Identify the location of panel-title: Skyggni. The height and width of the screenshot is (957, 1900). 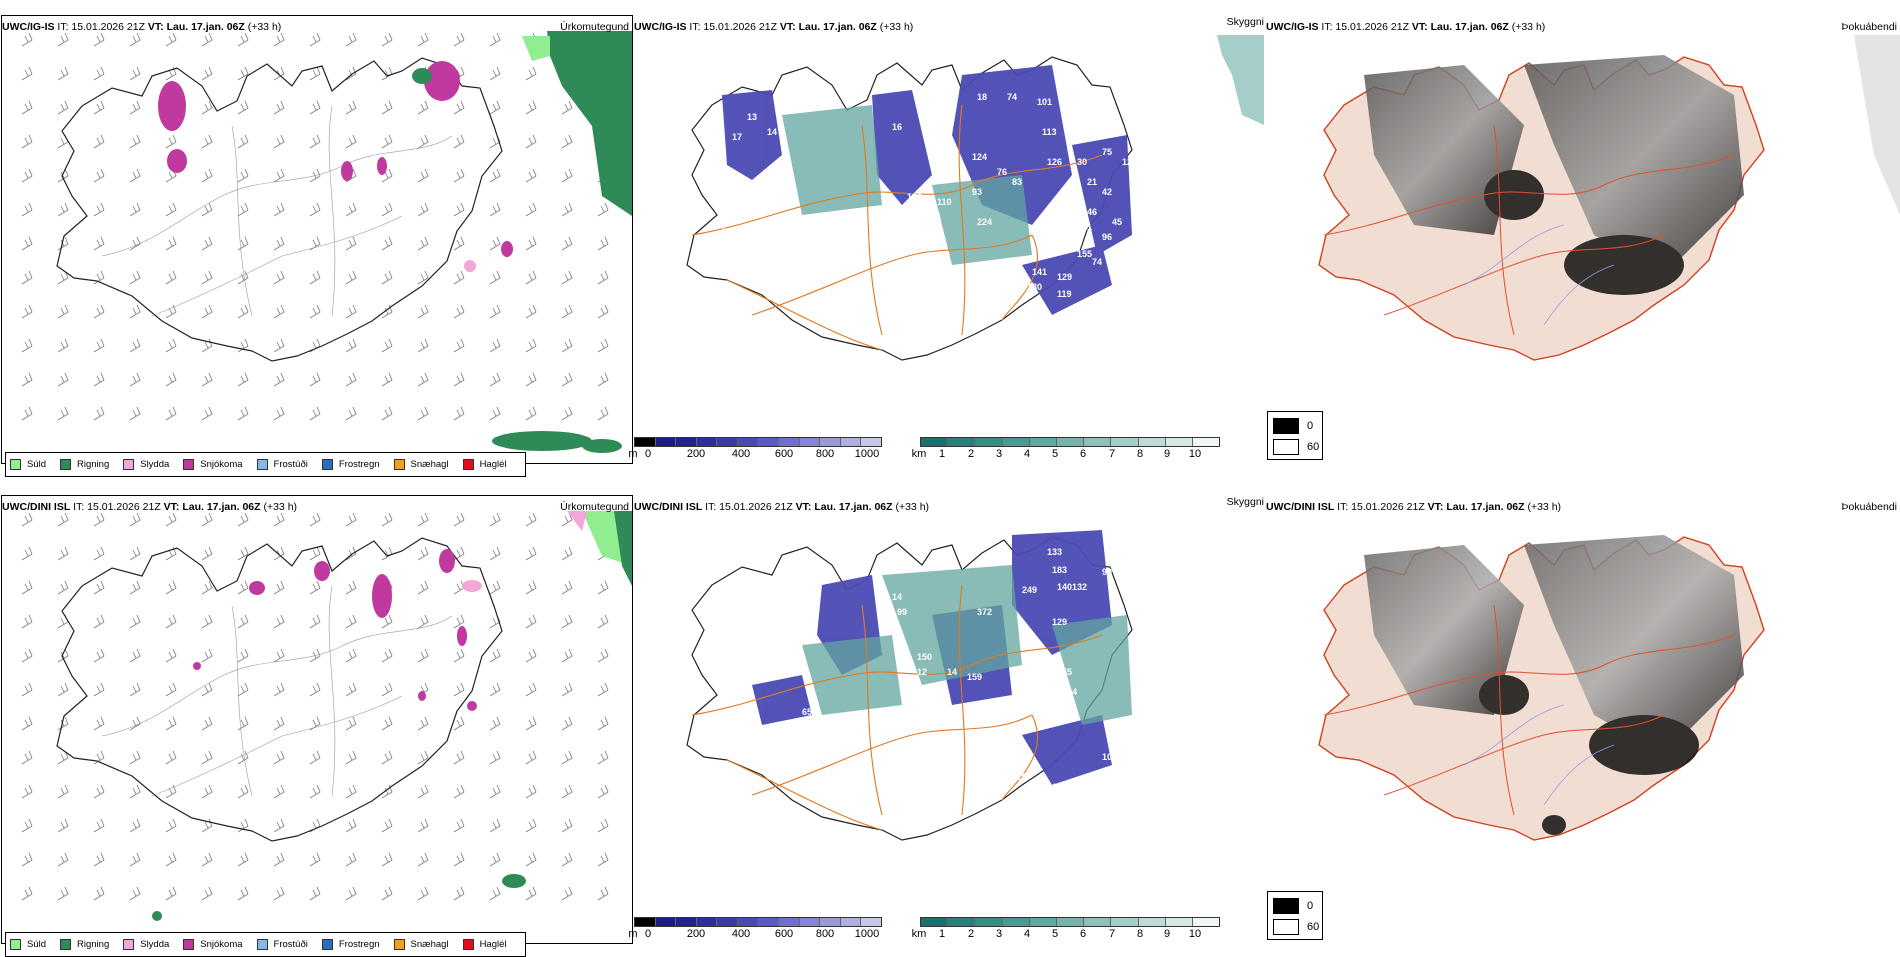
(1245, 502).